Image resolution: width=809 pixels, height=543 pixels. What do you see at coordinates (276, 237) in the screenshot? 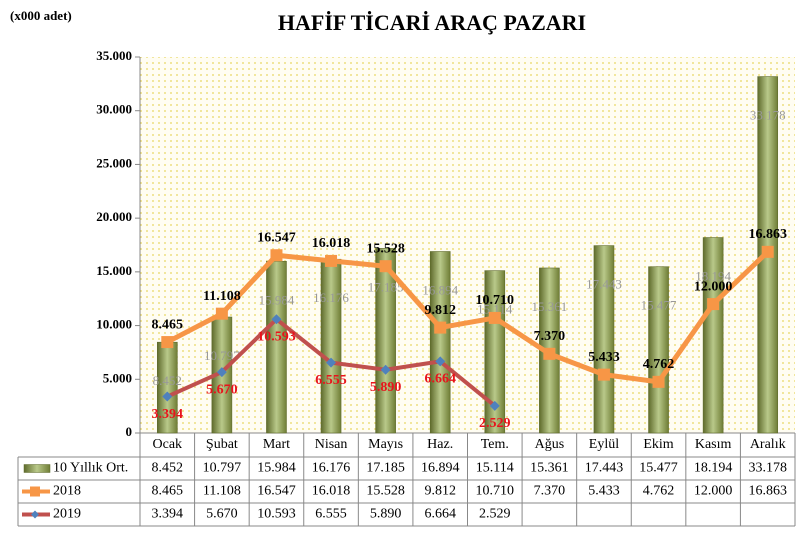
I see `line-value-label: 16.547` at bounding box center [276, 237].